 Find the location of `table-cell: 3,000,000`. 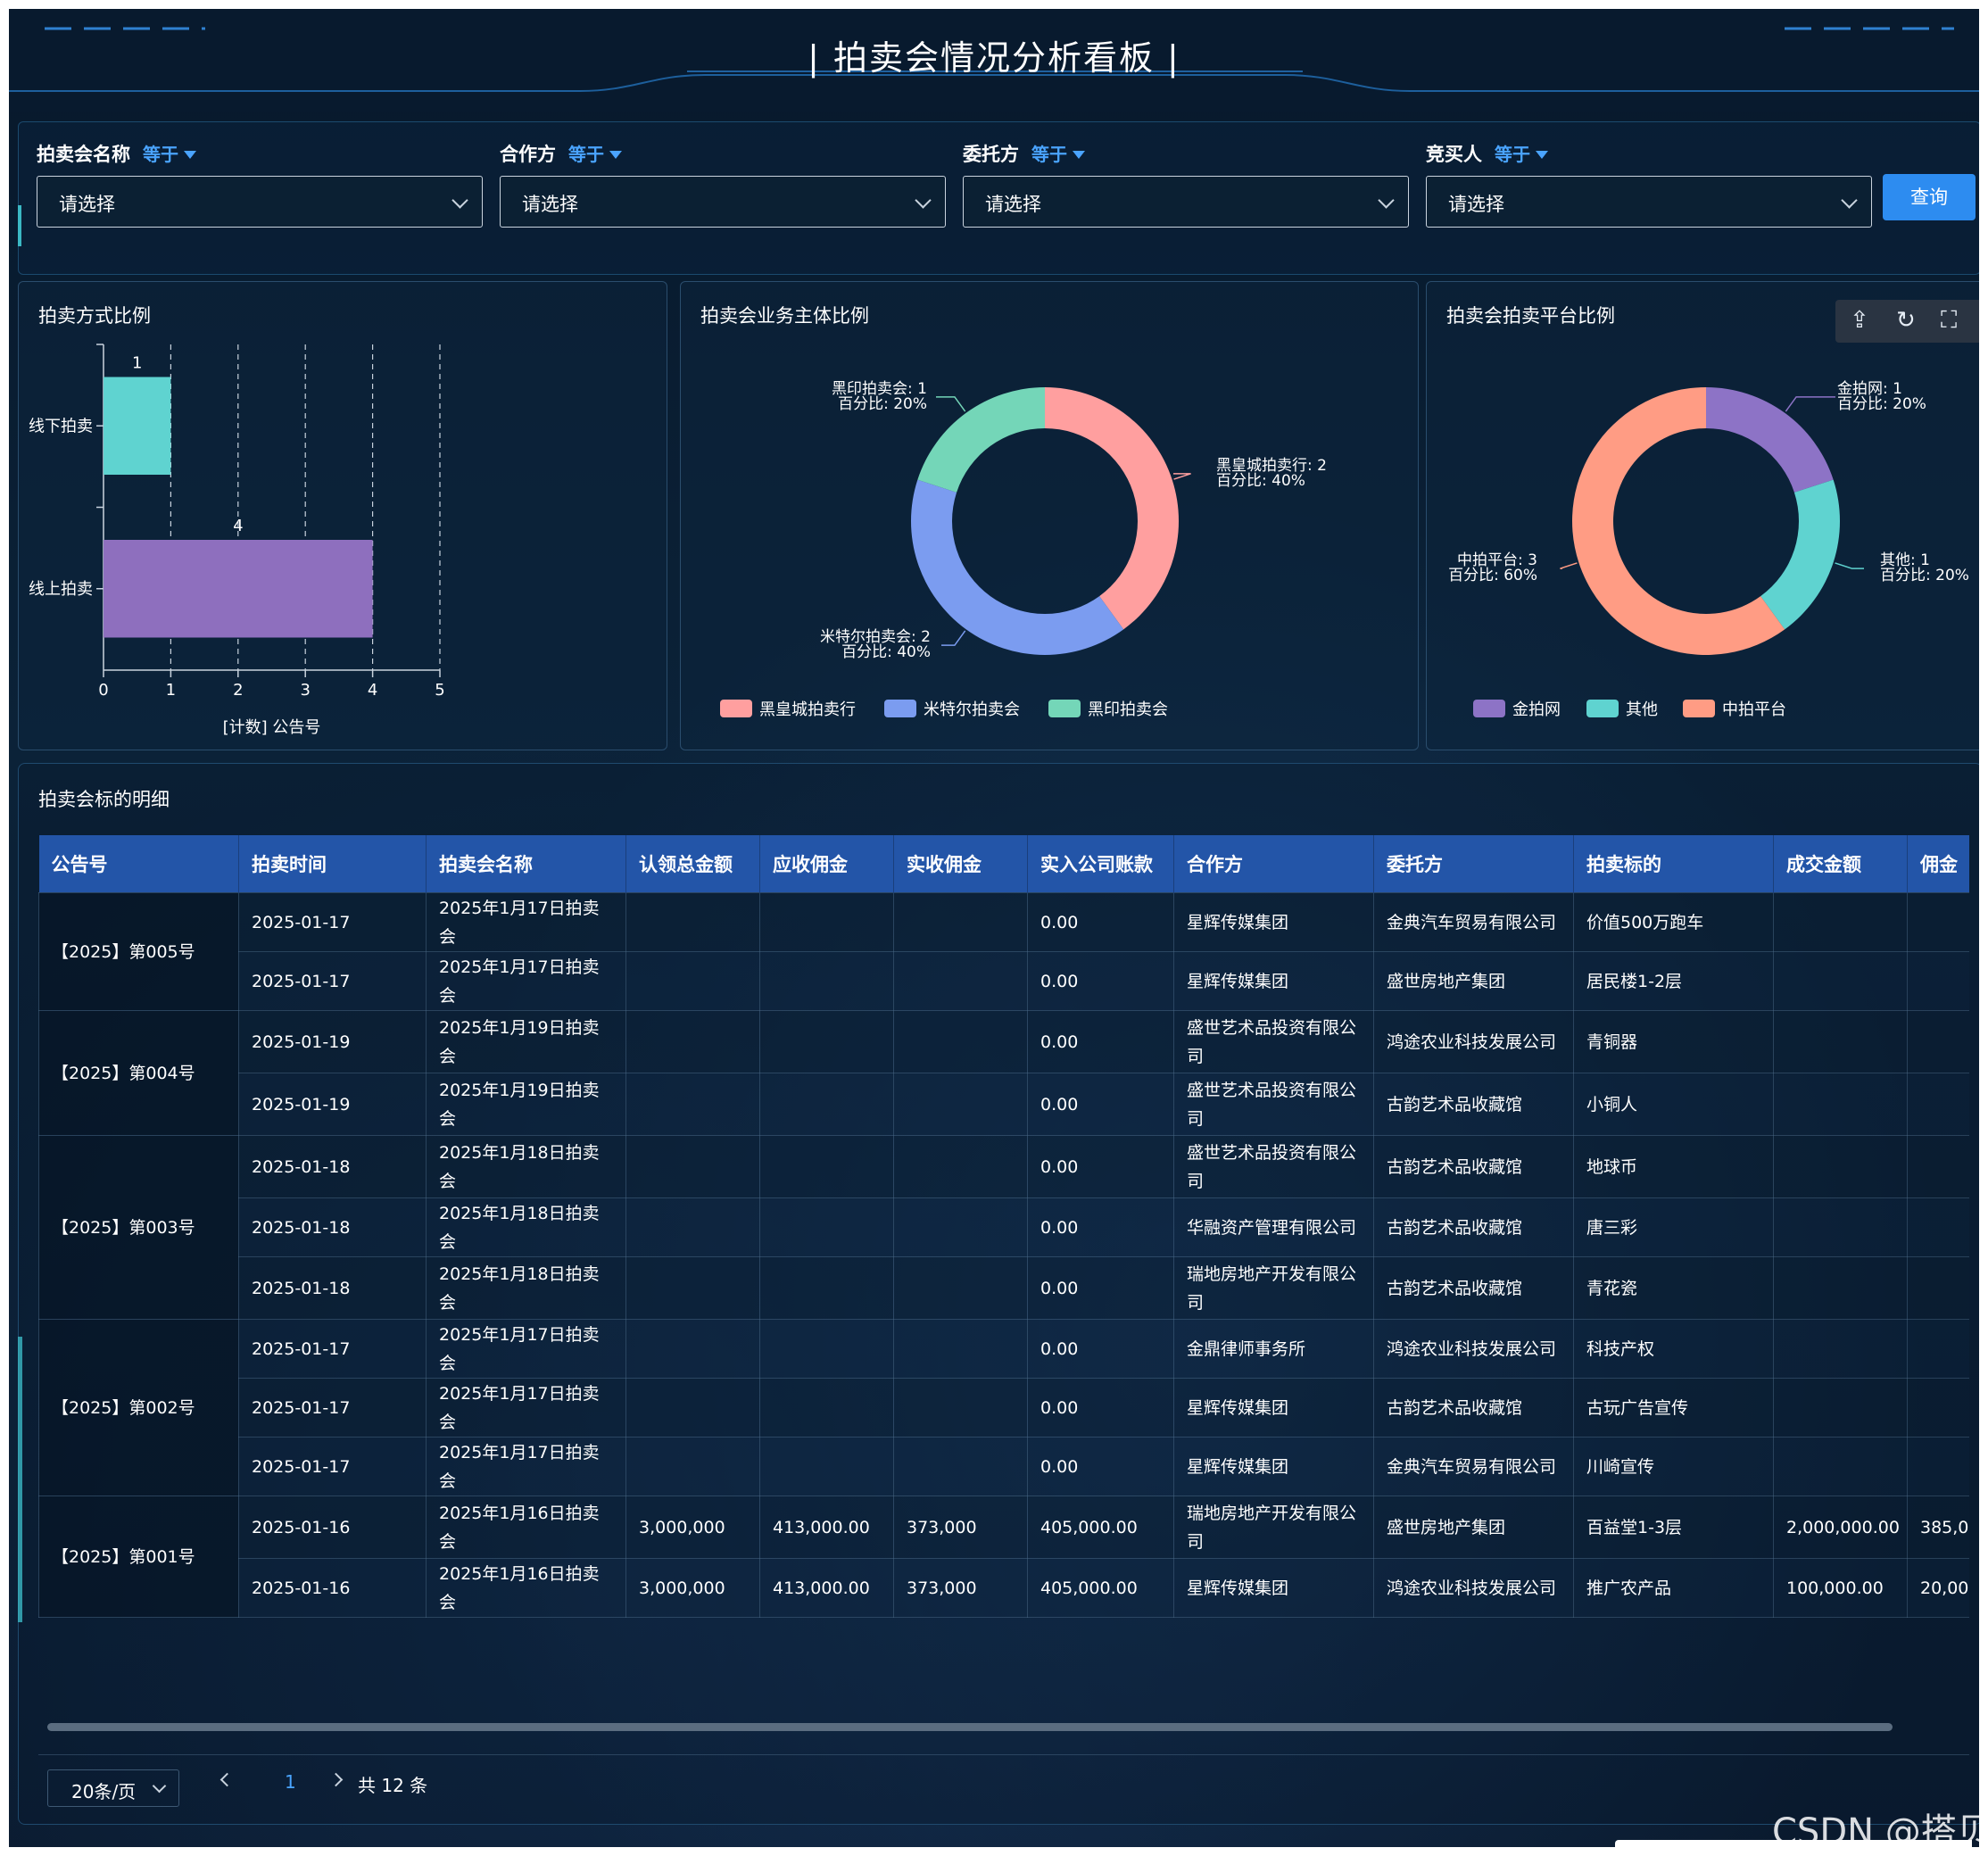

table-cell: 3,000,000 is located at coordinates (692, 1588).